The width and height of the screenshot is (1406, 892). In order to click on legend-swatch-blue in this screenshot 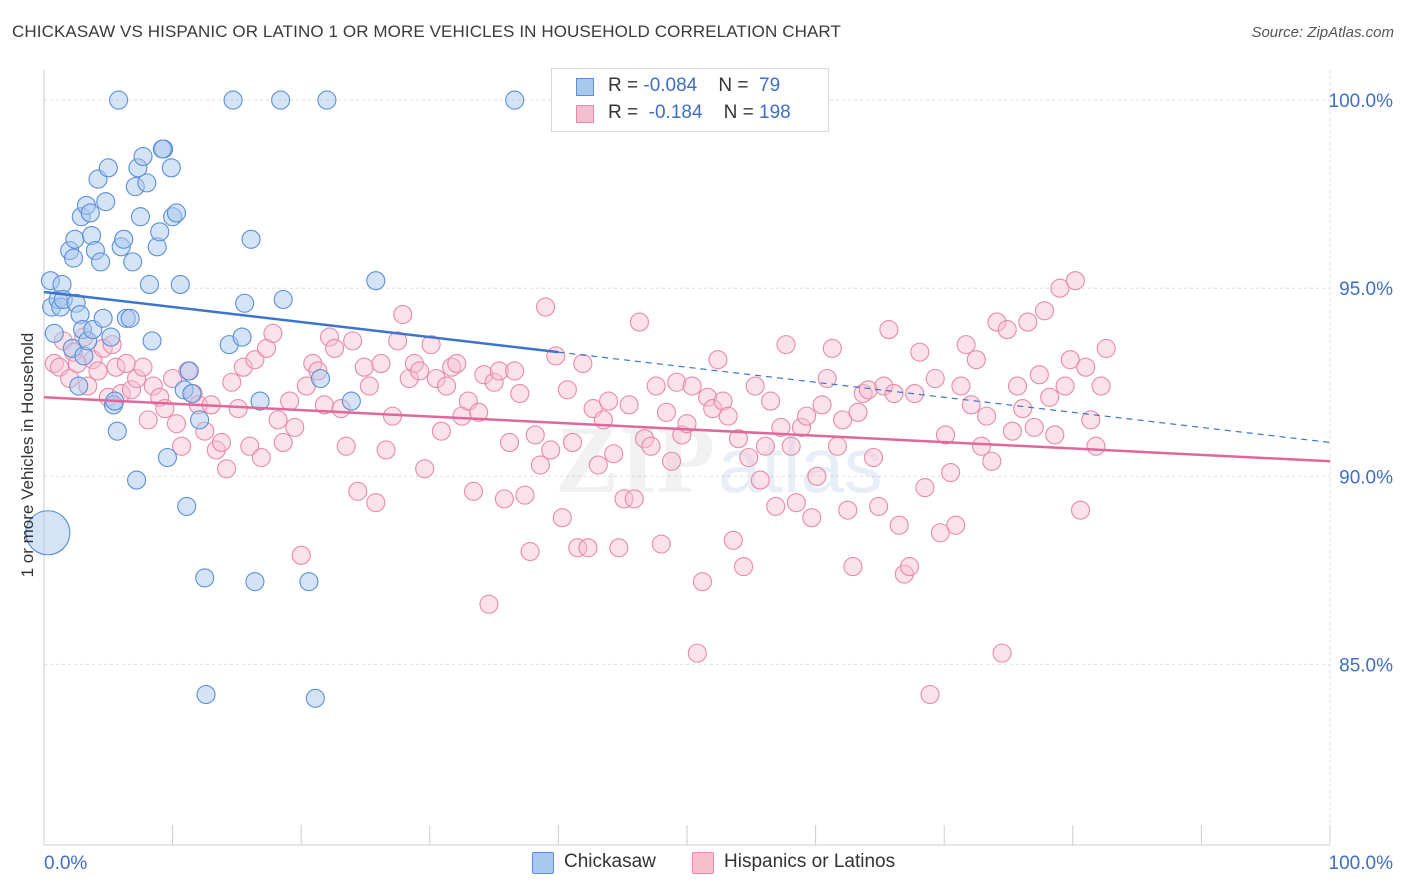, I will do `click(585, 87)`.